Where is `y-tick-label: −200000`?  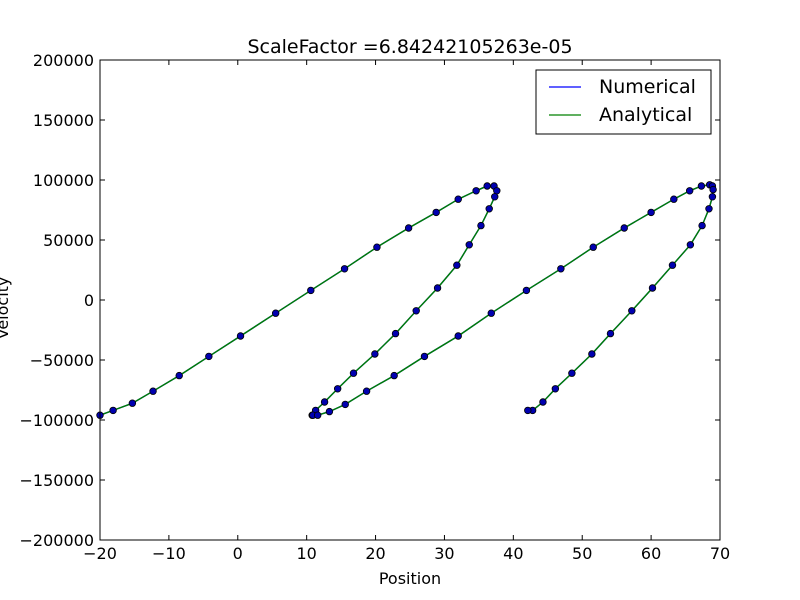 y-tick-label: −200000 is located at coordinates (57, 540).